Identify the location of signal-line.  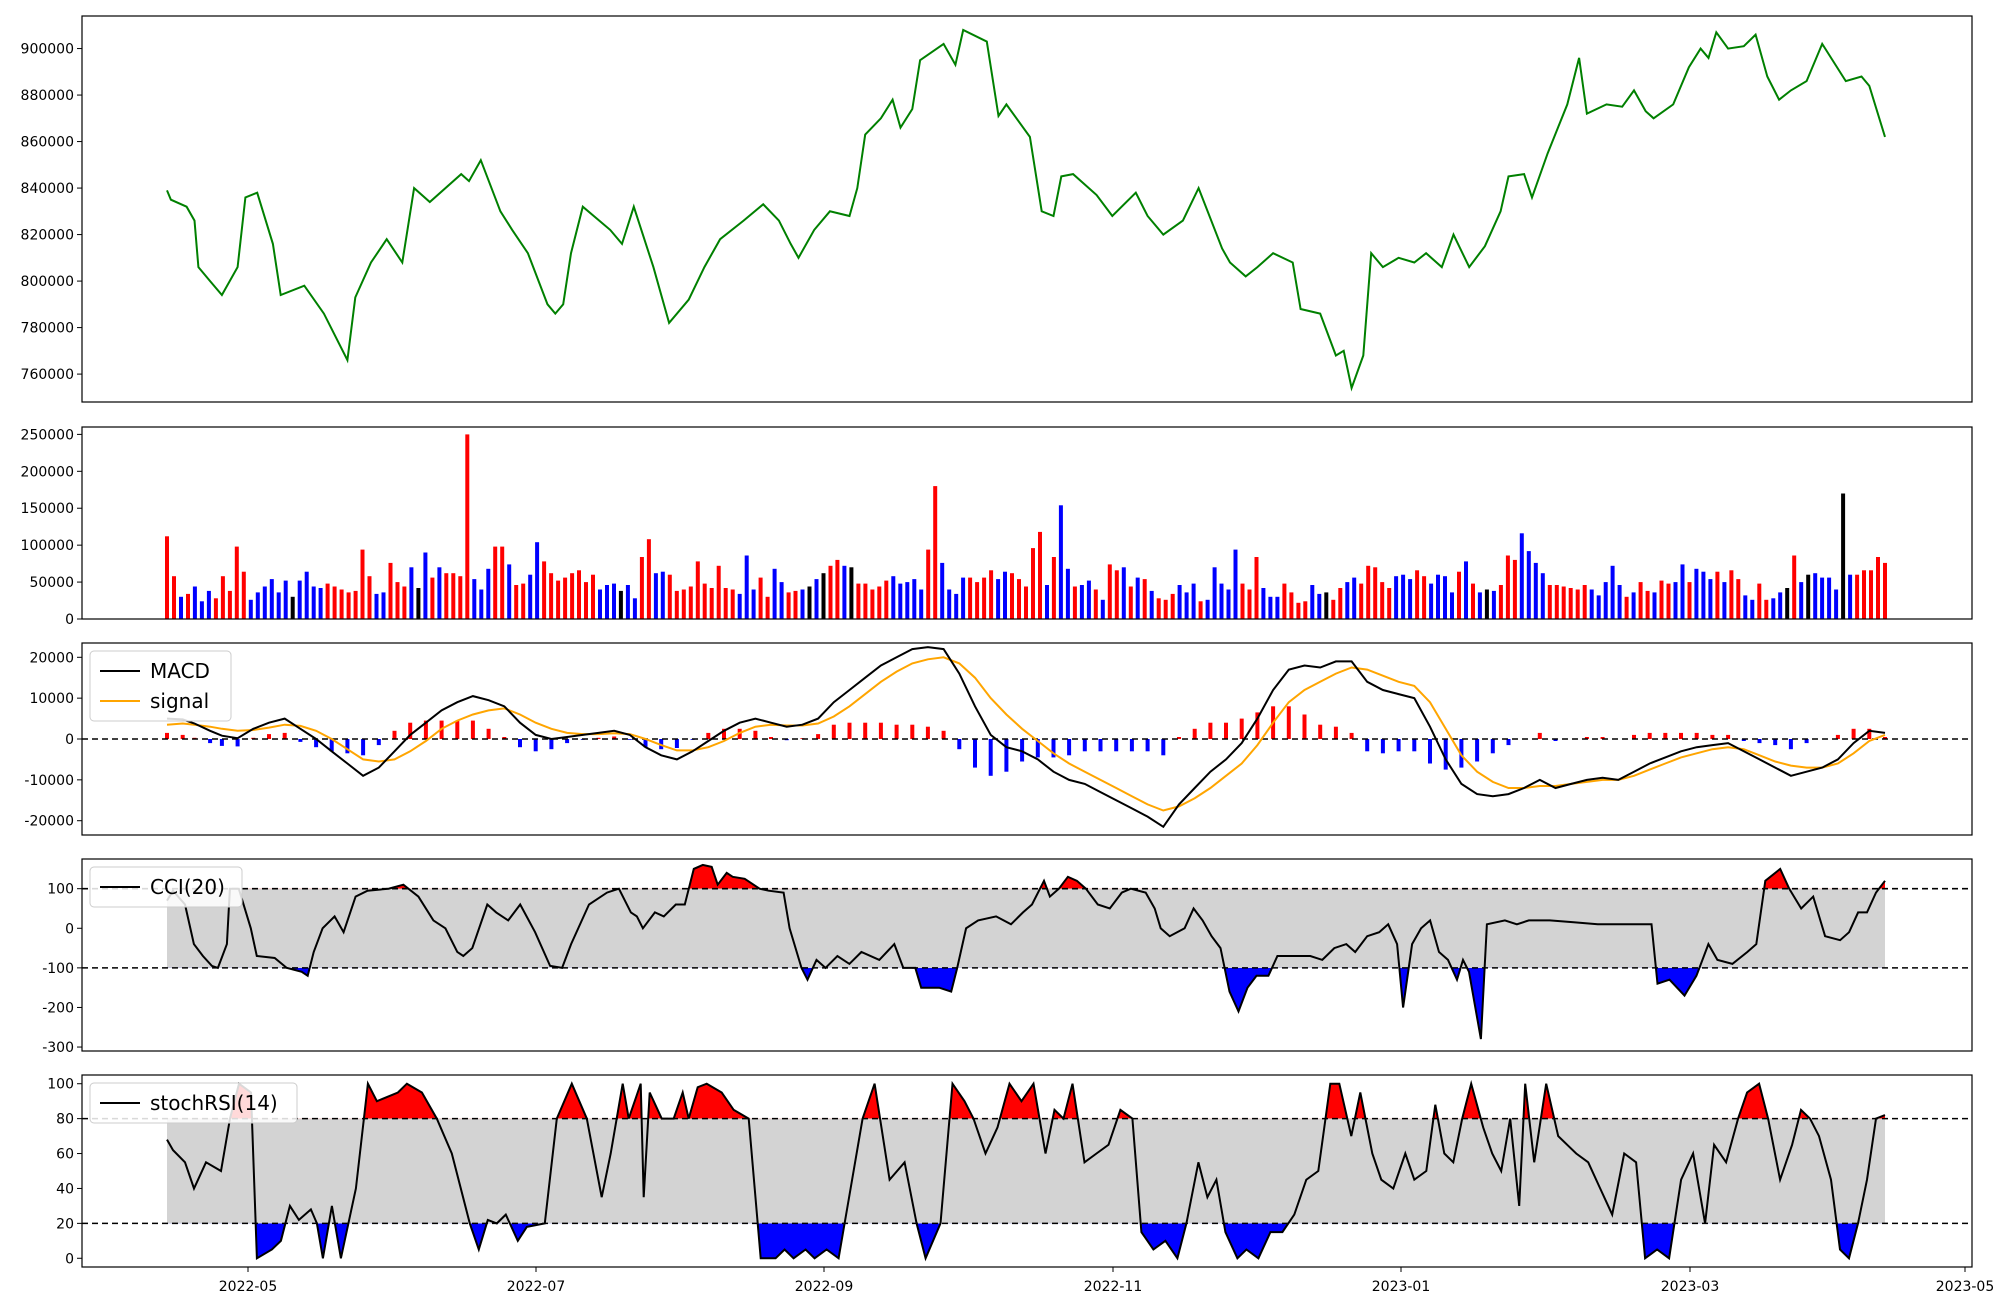
(1026, 734).